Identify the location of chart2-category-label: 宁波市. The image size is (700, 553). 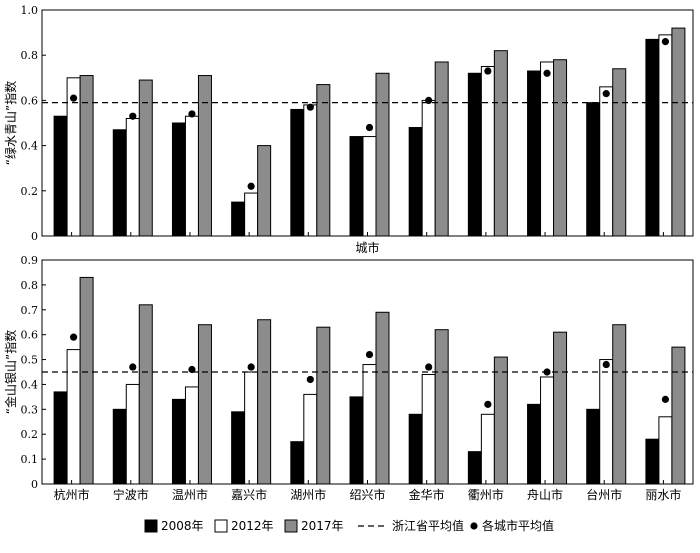
(131, 494).